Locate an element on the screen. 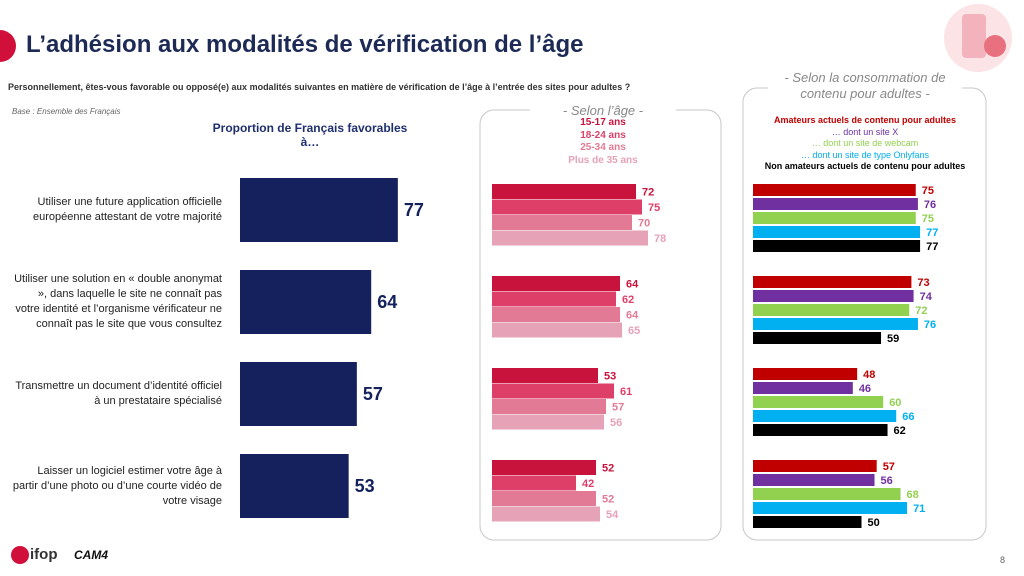 The width and height of the screenshot is (1024, 576). illustration-phone is located at coordinates (974, 36).